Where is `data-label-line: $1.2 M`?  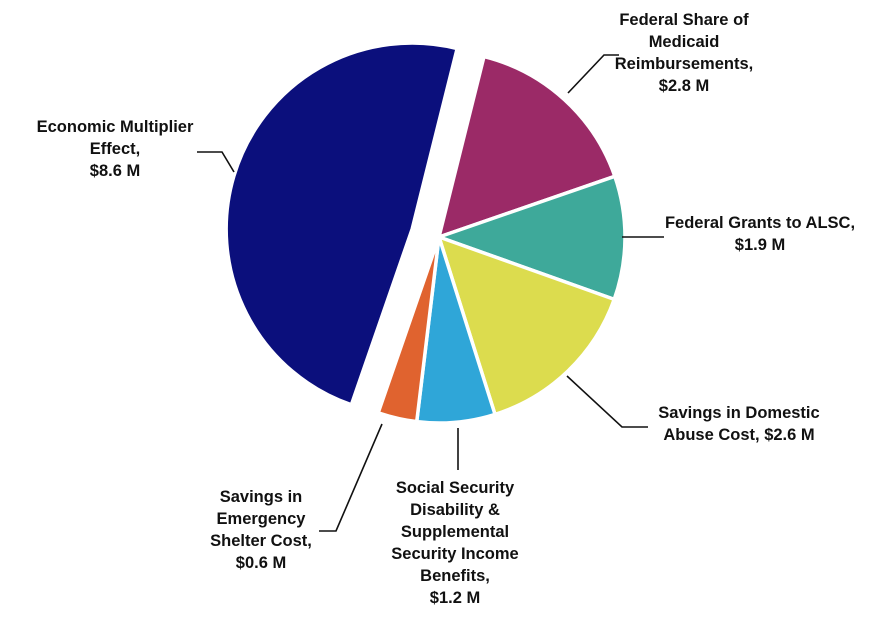 data-label-line: $1.2 M is located at coordinates (455, 598).